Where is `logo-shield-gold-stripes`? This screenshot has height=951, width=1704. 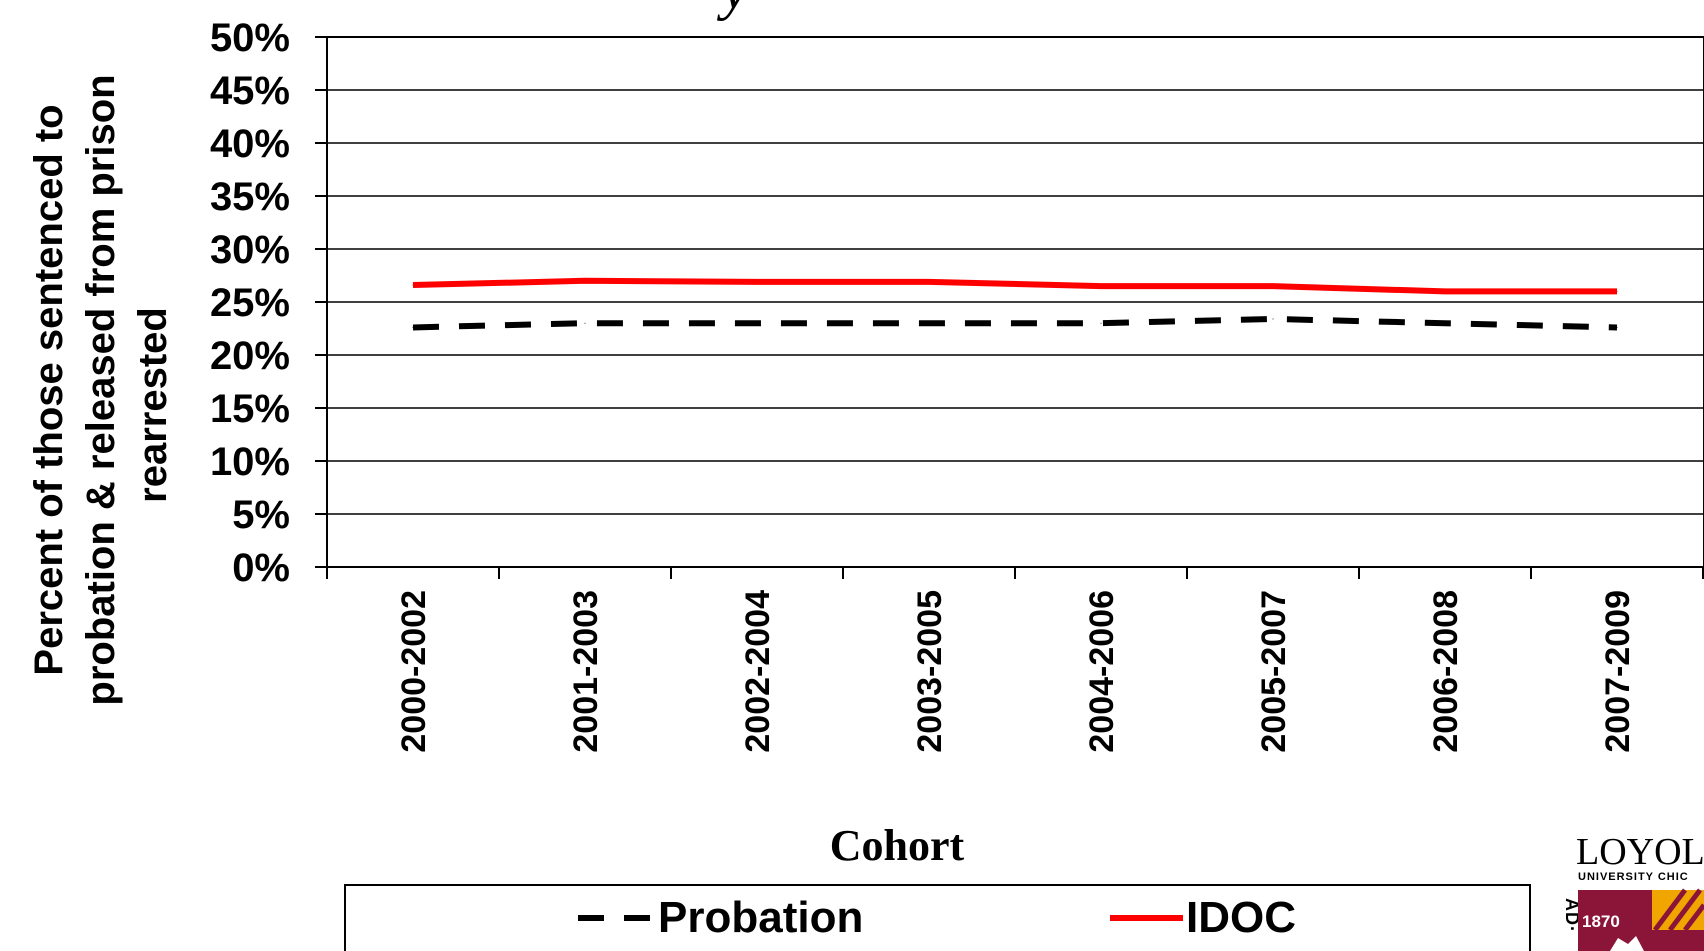 logo-shield-gold-stripes is located at coordinates (1678, 910).